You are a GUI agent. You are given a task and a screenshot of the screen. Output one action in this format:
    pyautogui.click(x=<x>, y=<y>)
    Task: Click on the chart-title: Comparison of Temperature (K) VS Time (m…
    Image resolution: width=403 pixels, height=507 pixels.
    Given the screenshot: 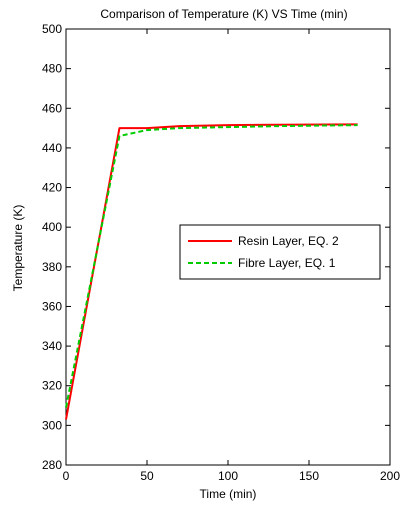 What is the action you would take?
    pyautogui.click(x=223, y=14)
    